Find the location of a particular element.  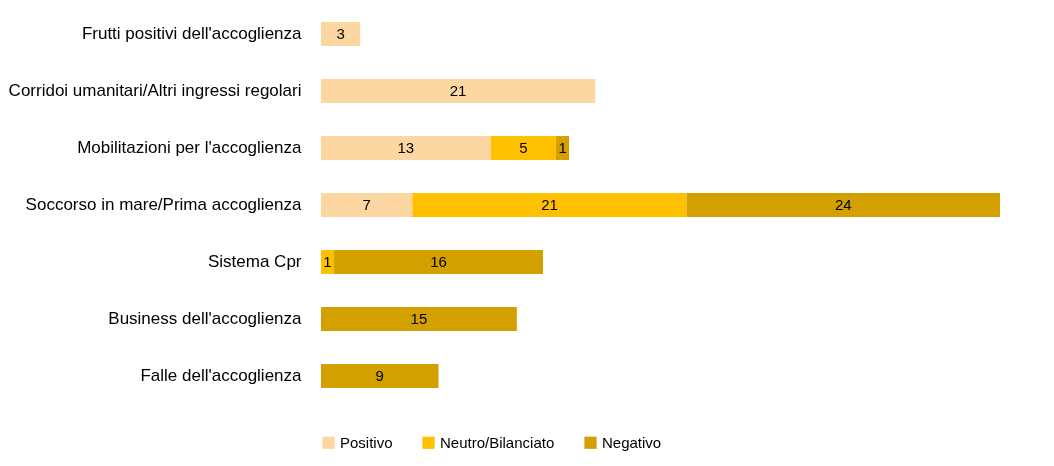

y-tick-label: Business dell'accoglienza is located at coordinates (205, 318).